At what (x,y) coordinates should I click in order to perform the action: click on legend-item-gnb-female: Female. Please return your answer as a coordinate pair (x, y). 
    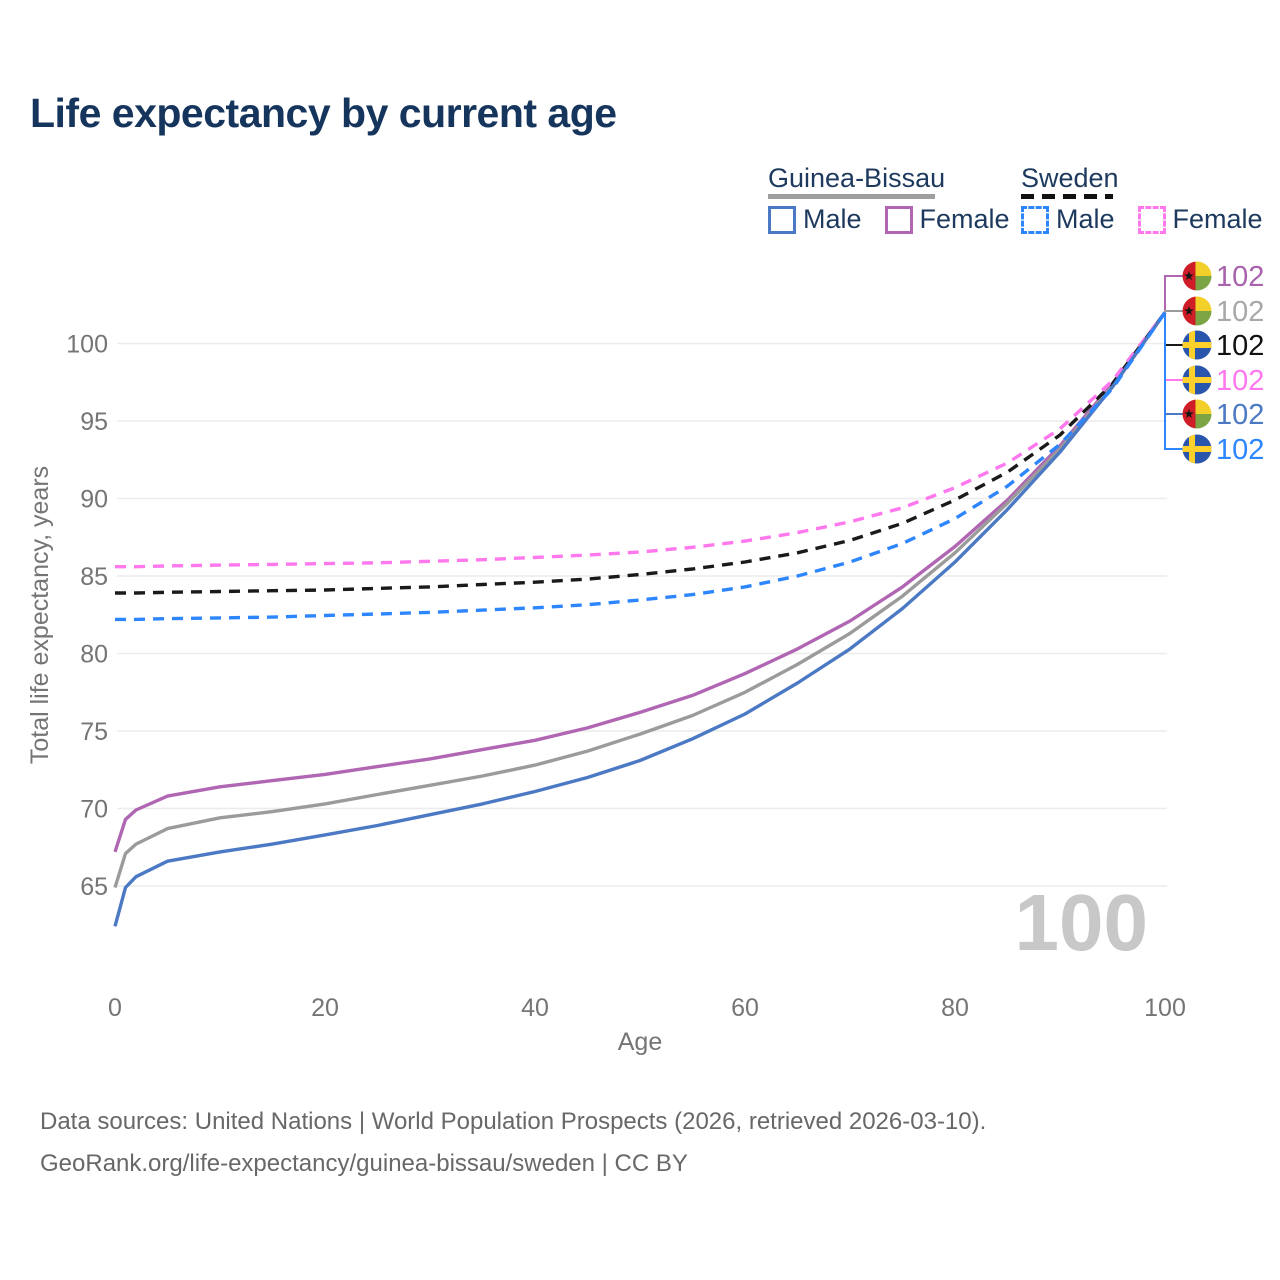
    Looking at the image, I should click on (947, 219).